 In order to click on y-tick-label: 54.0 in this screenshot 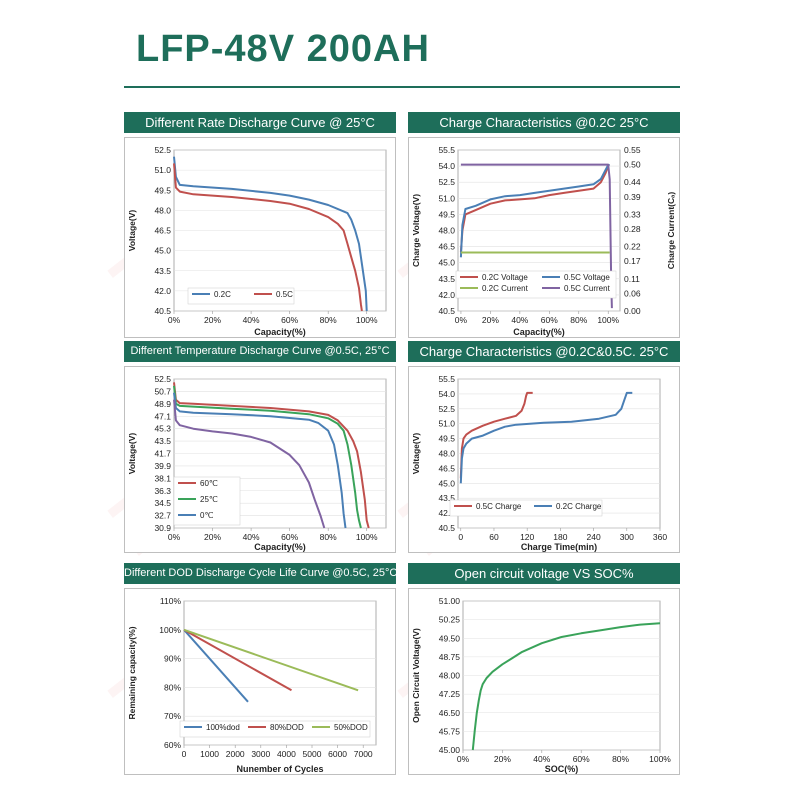, I will do `click(446, 166)`.